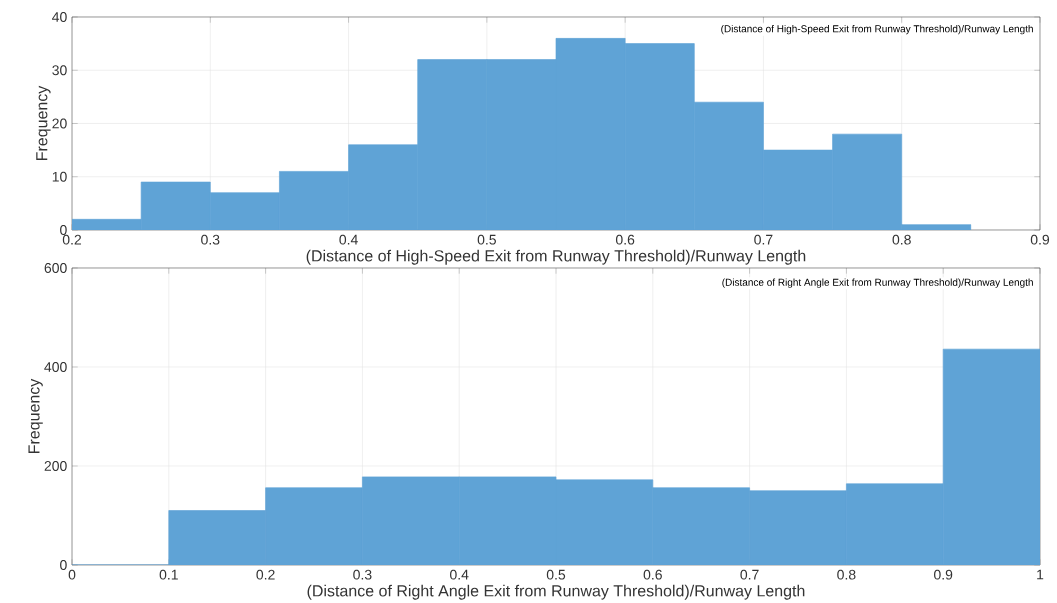 This screenshot has width=1057, height=603. Describe the element at coordinates (59, 123) in the screenshot. I see `y-tick-label: 20` at that location.